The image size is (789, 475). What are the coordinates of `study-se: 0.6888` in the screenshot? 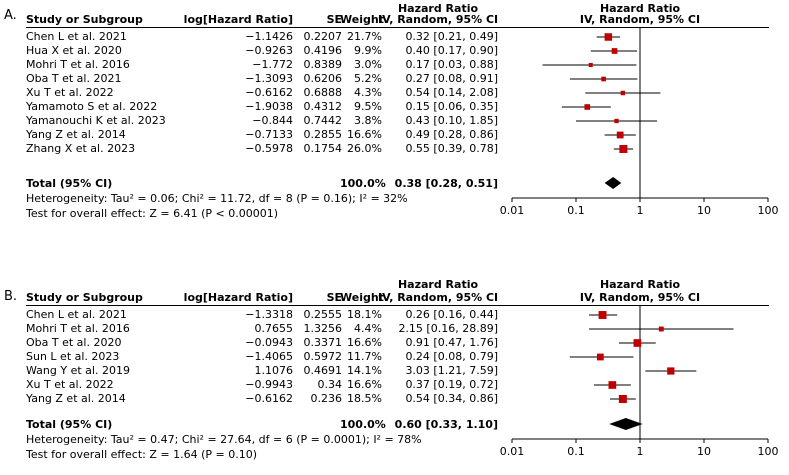 It's located at (323, 92).